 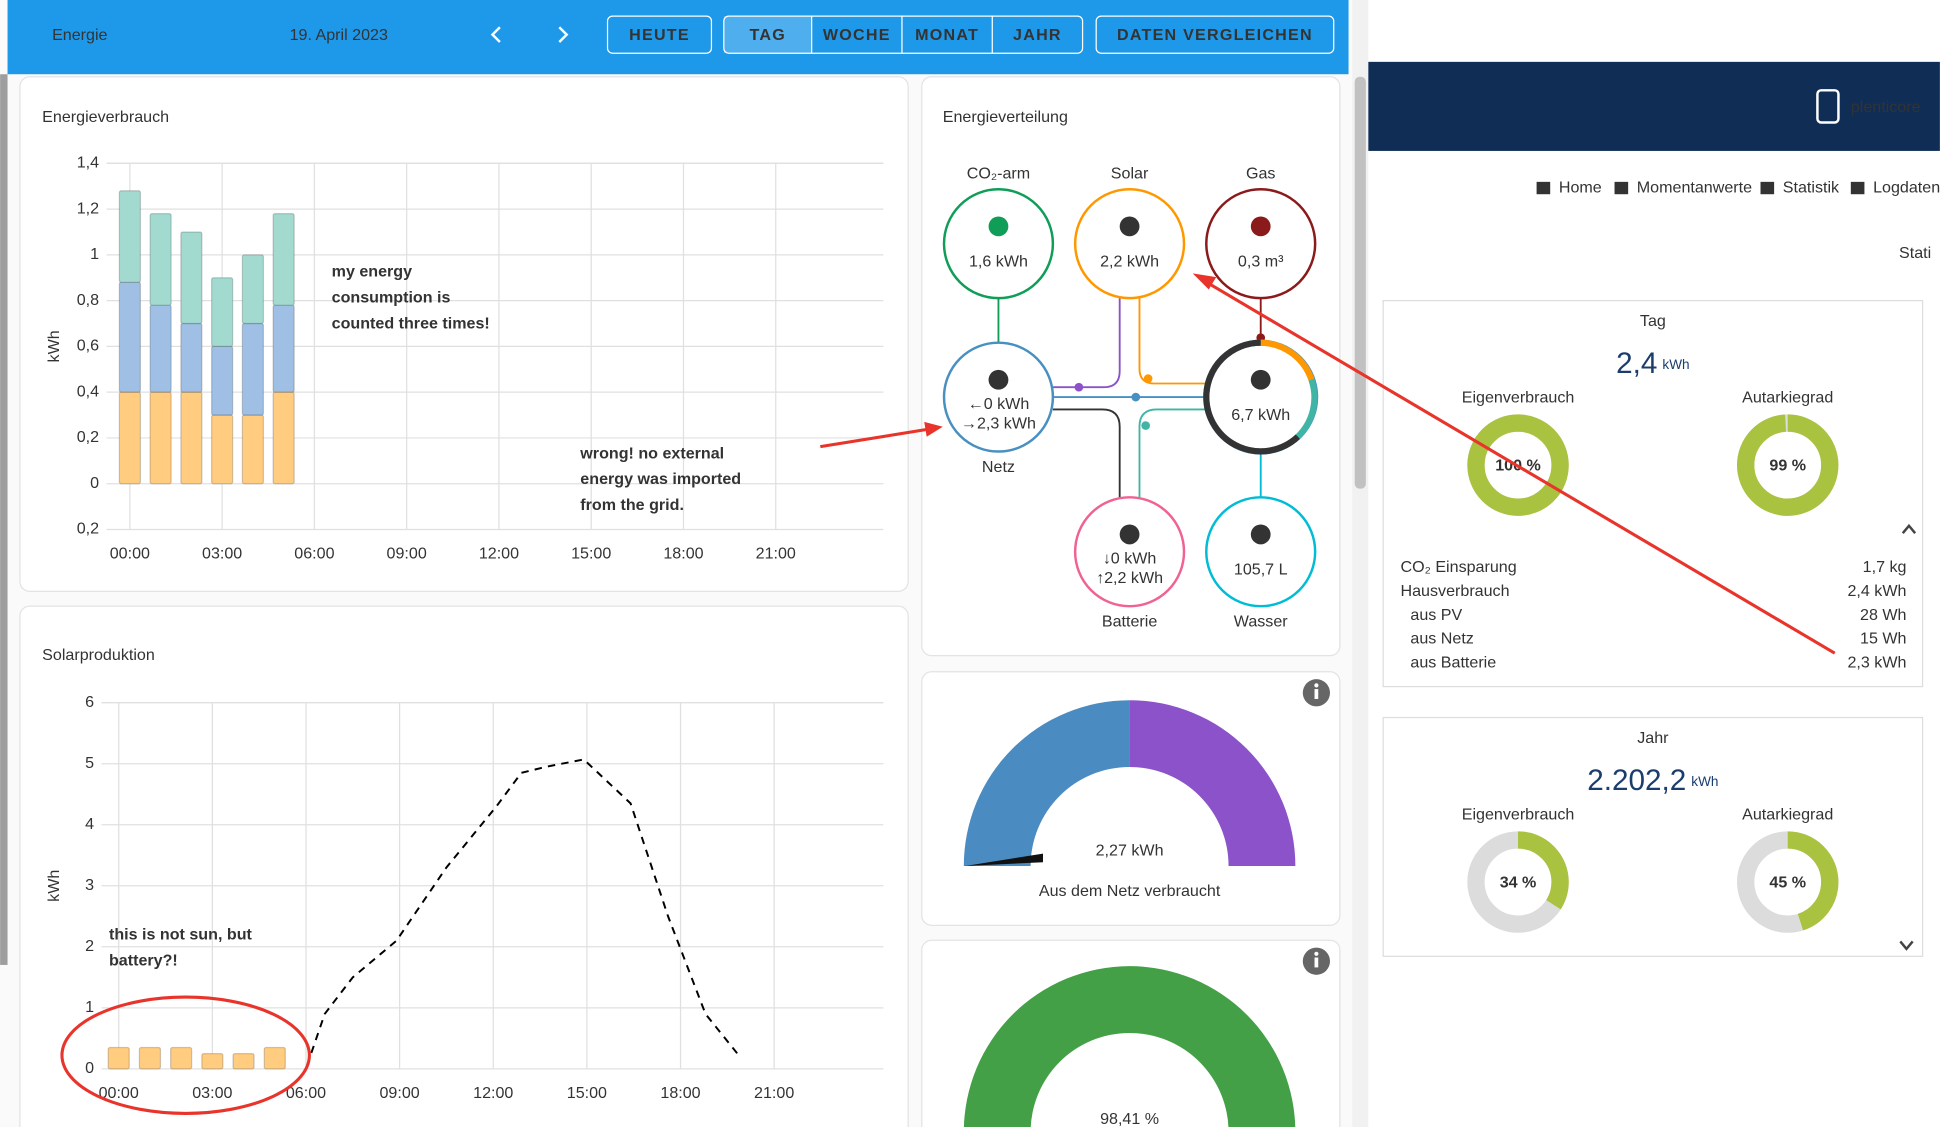 I want to click on ring-value: 45 %, so click(x=1787, y=883).